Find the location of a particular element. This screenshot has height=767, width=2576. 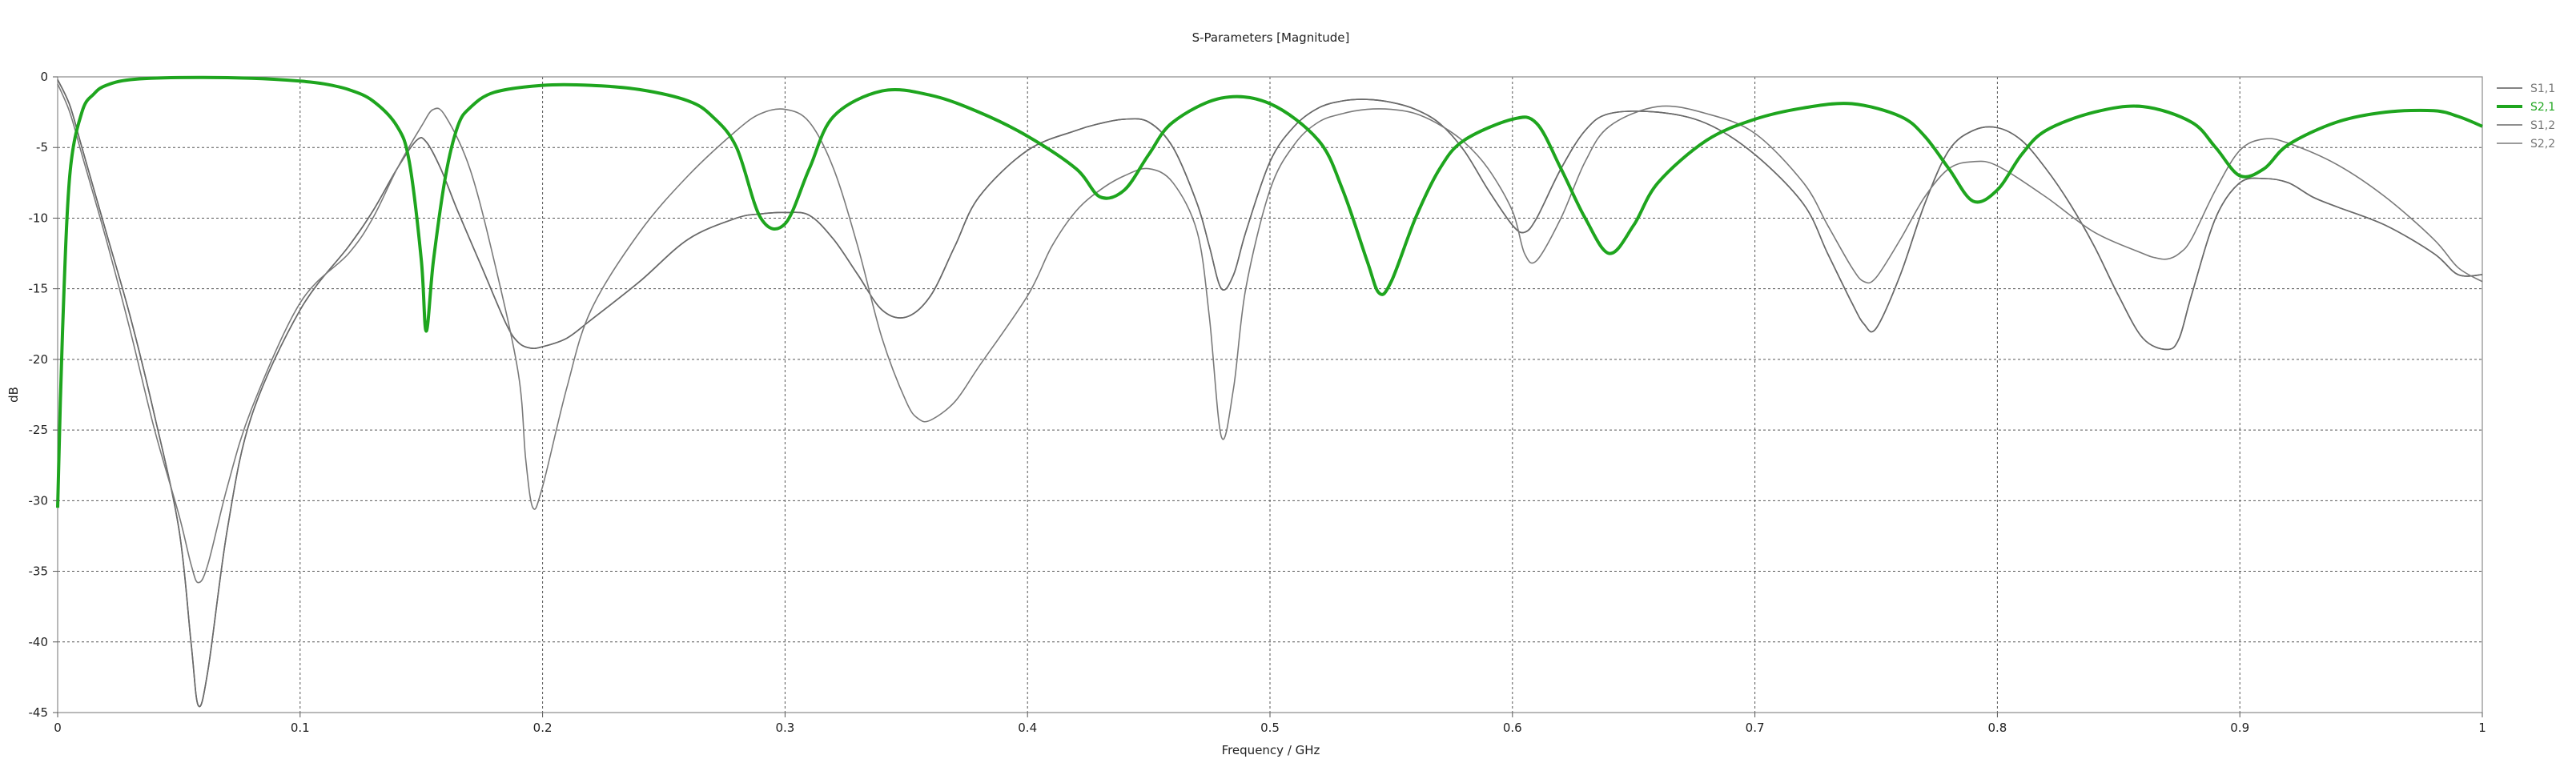

y-tick-label: -20 is located at coordinates (39, 360).